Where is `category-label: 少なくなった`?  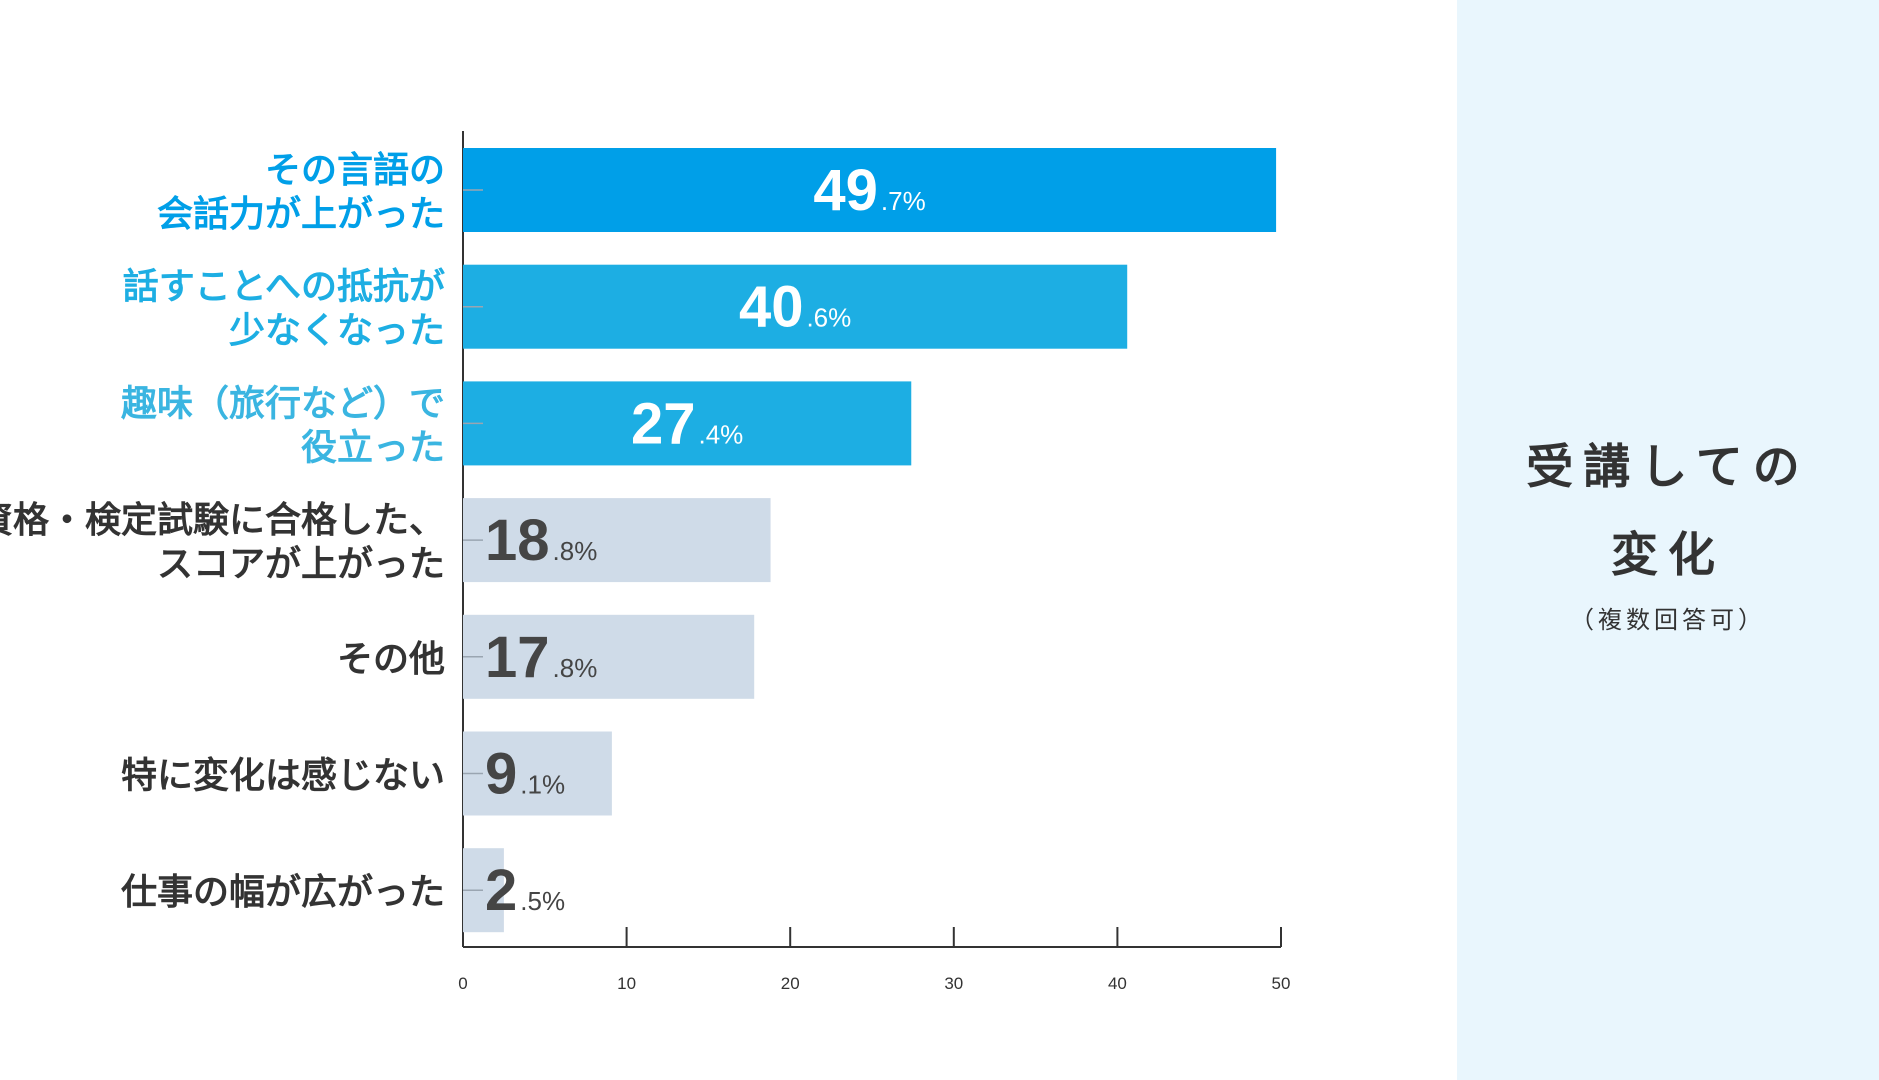
category-label: 少なくなった is located at coordinates (337, 331).